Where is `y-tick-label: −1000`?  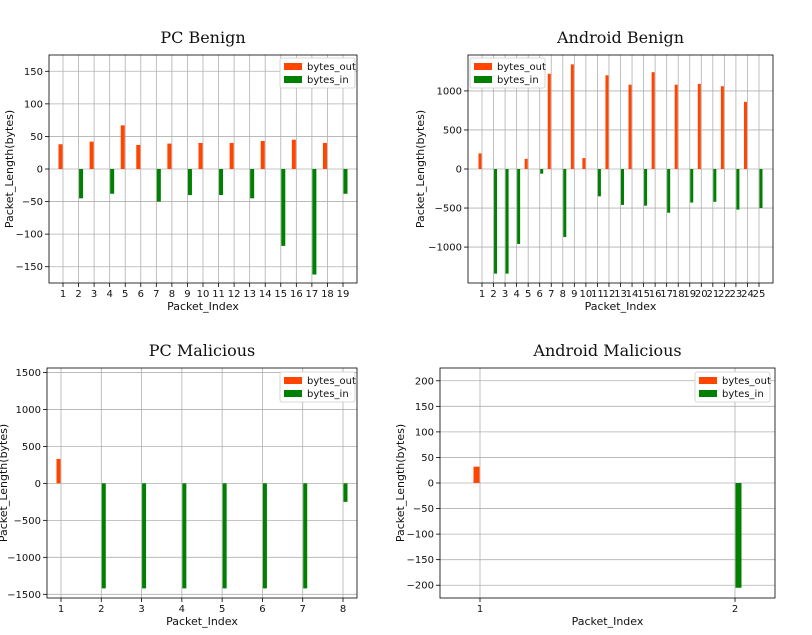 y-tick-label: −1000 is located at coordinates (445, 248).